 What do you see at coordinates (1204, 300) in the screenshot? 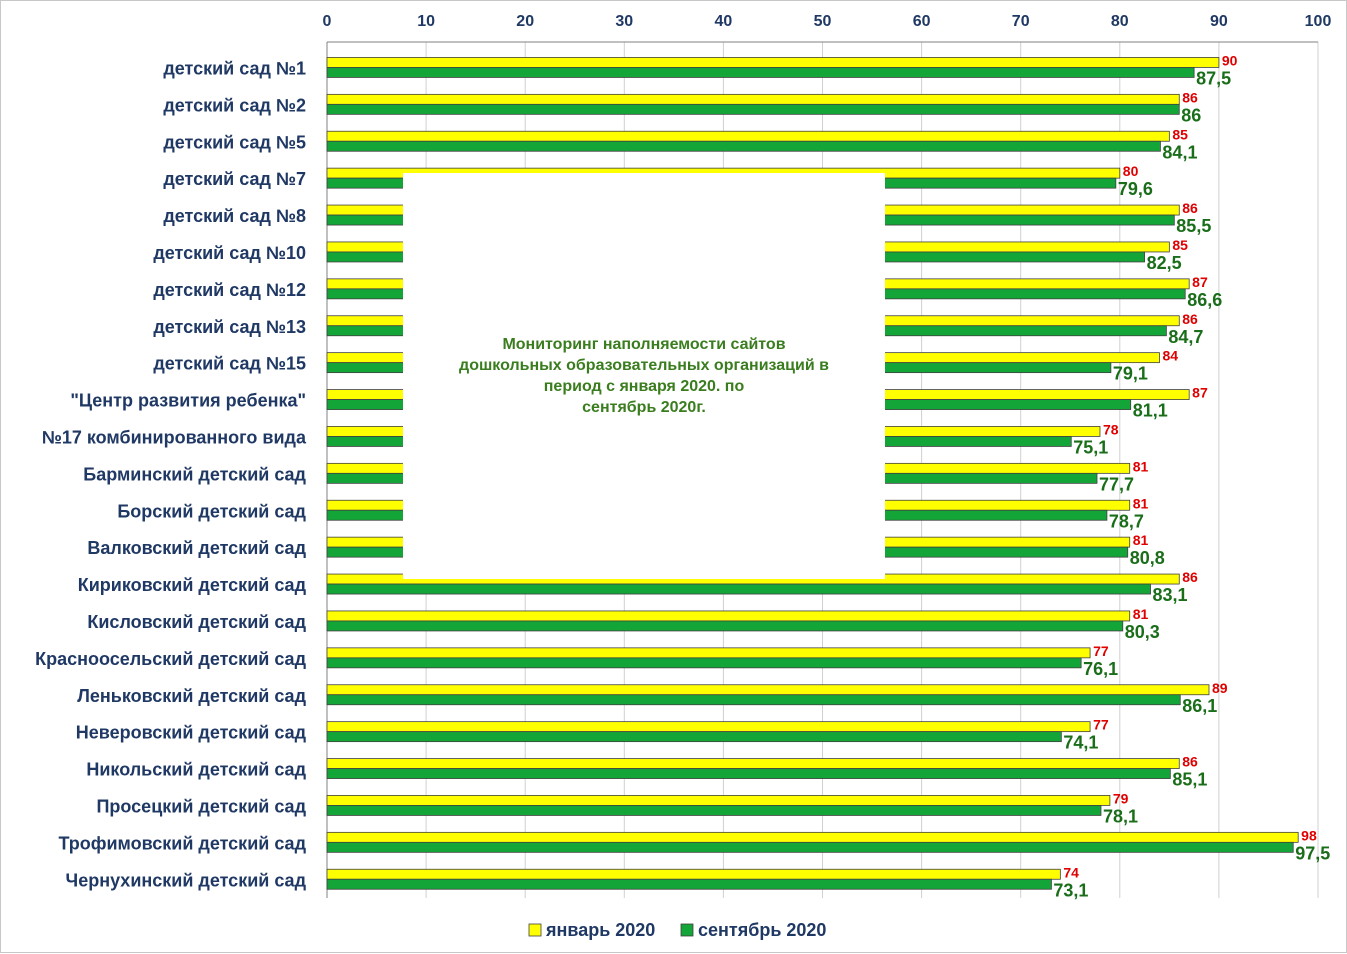
I see `data-label-september: 86,6` at bounding box center [1204, 300].